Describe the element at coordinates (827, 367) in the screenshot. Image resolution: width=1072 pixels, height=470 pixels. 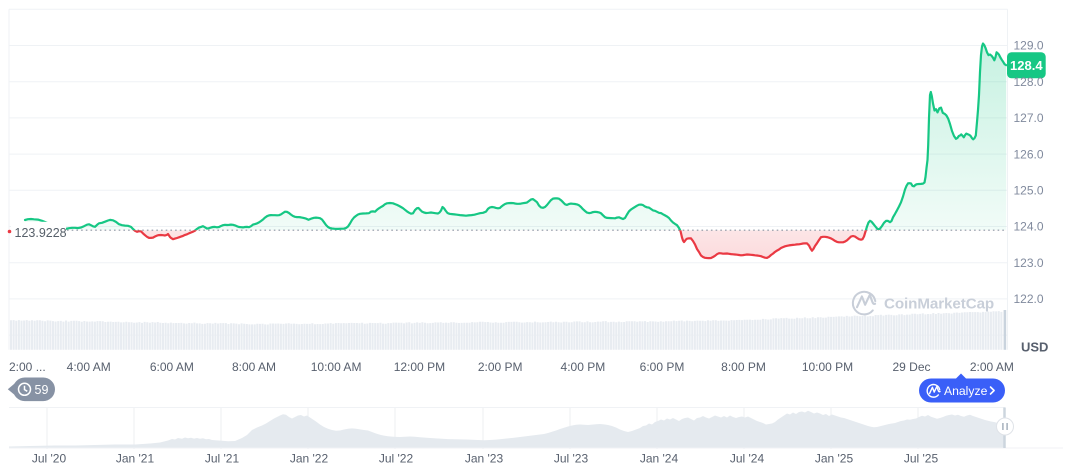
I see `svg-text: 10:00 PM` at that location.